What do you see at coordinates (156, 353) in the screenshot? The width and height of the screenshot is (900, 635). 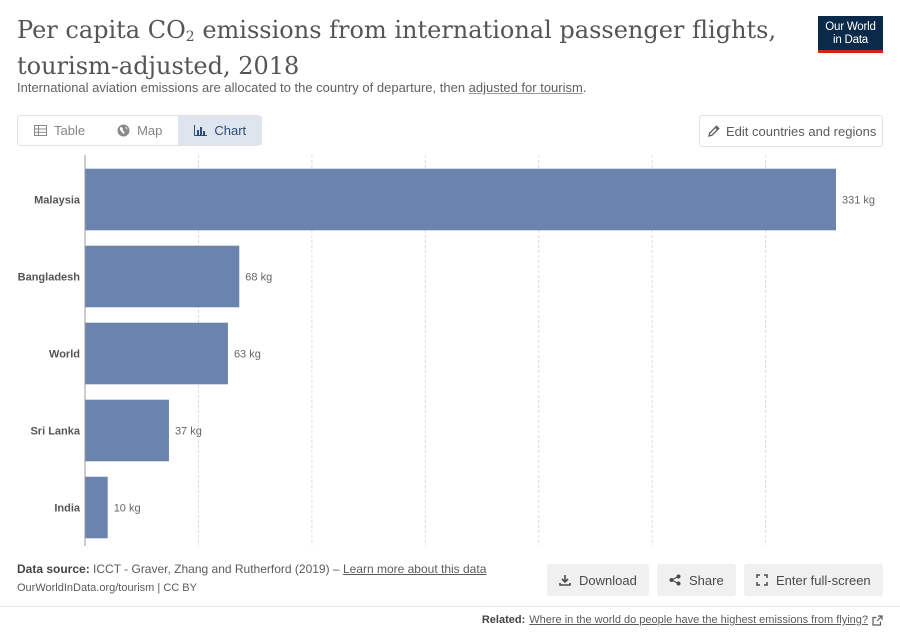 I see `bar-world` at bounding box center [156, 353].